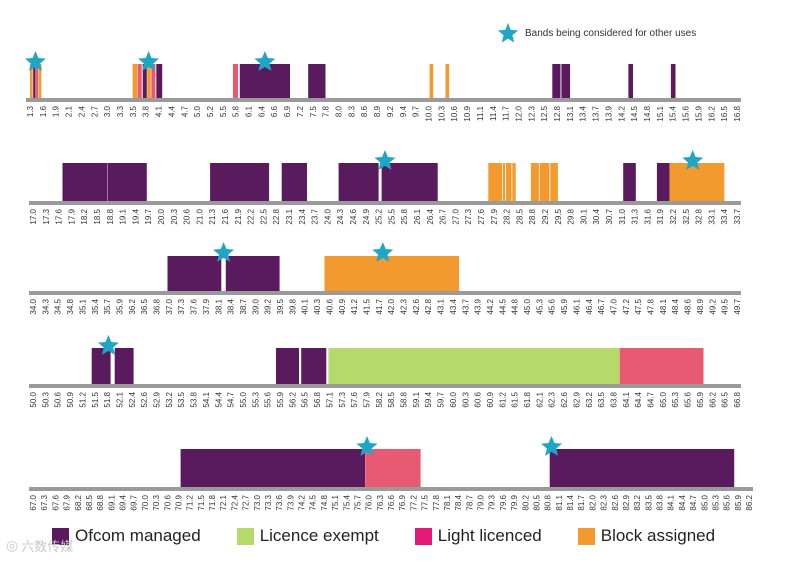  Describe the element at coordinates (576, 399) in the screenshot. I see `tick-label: 62.9` at that location.